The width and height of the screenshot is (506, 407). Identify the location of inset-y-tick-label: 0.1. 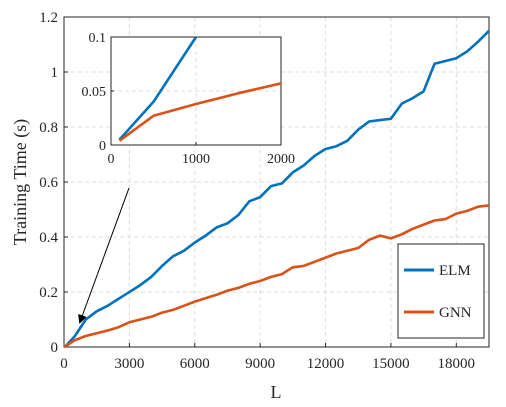
(98, 38).